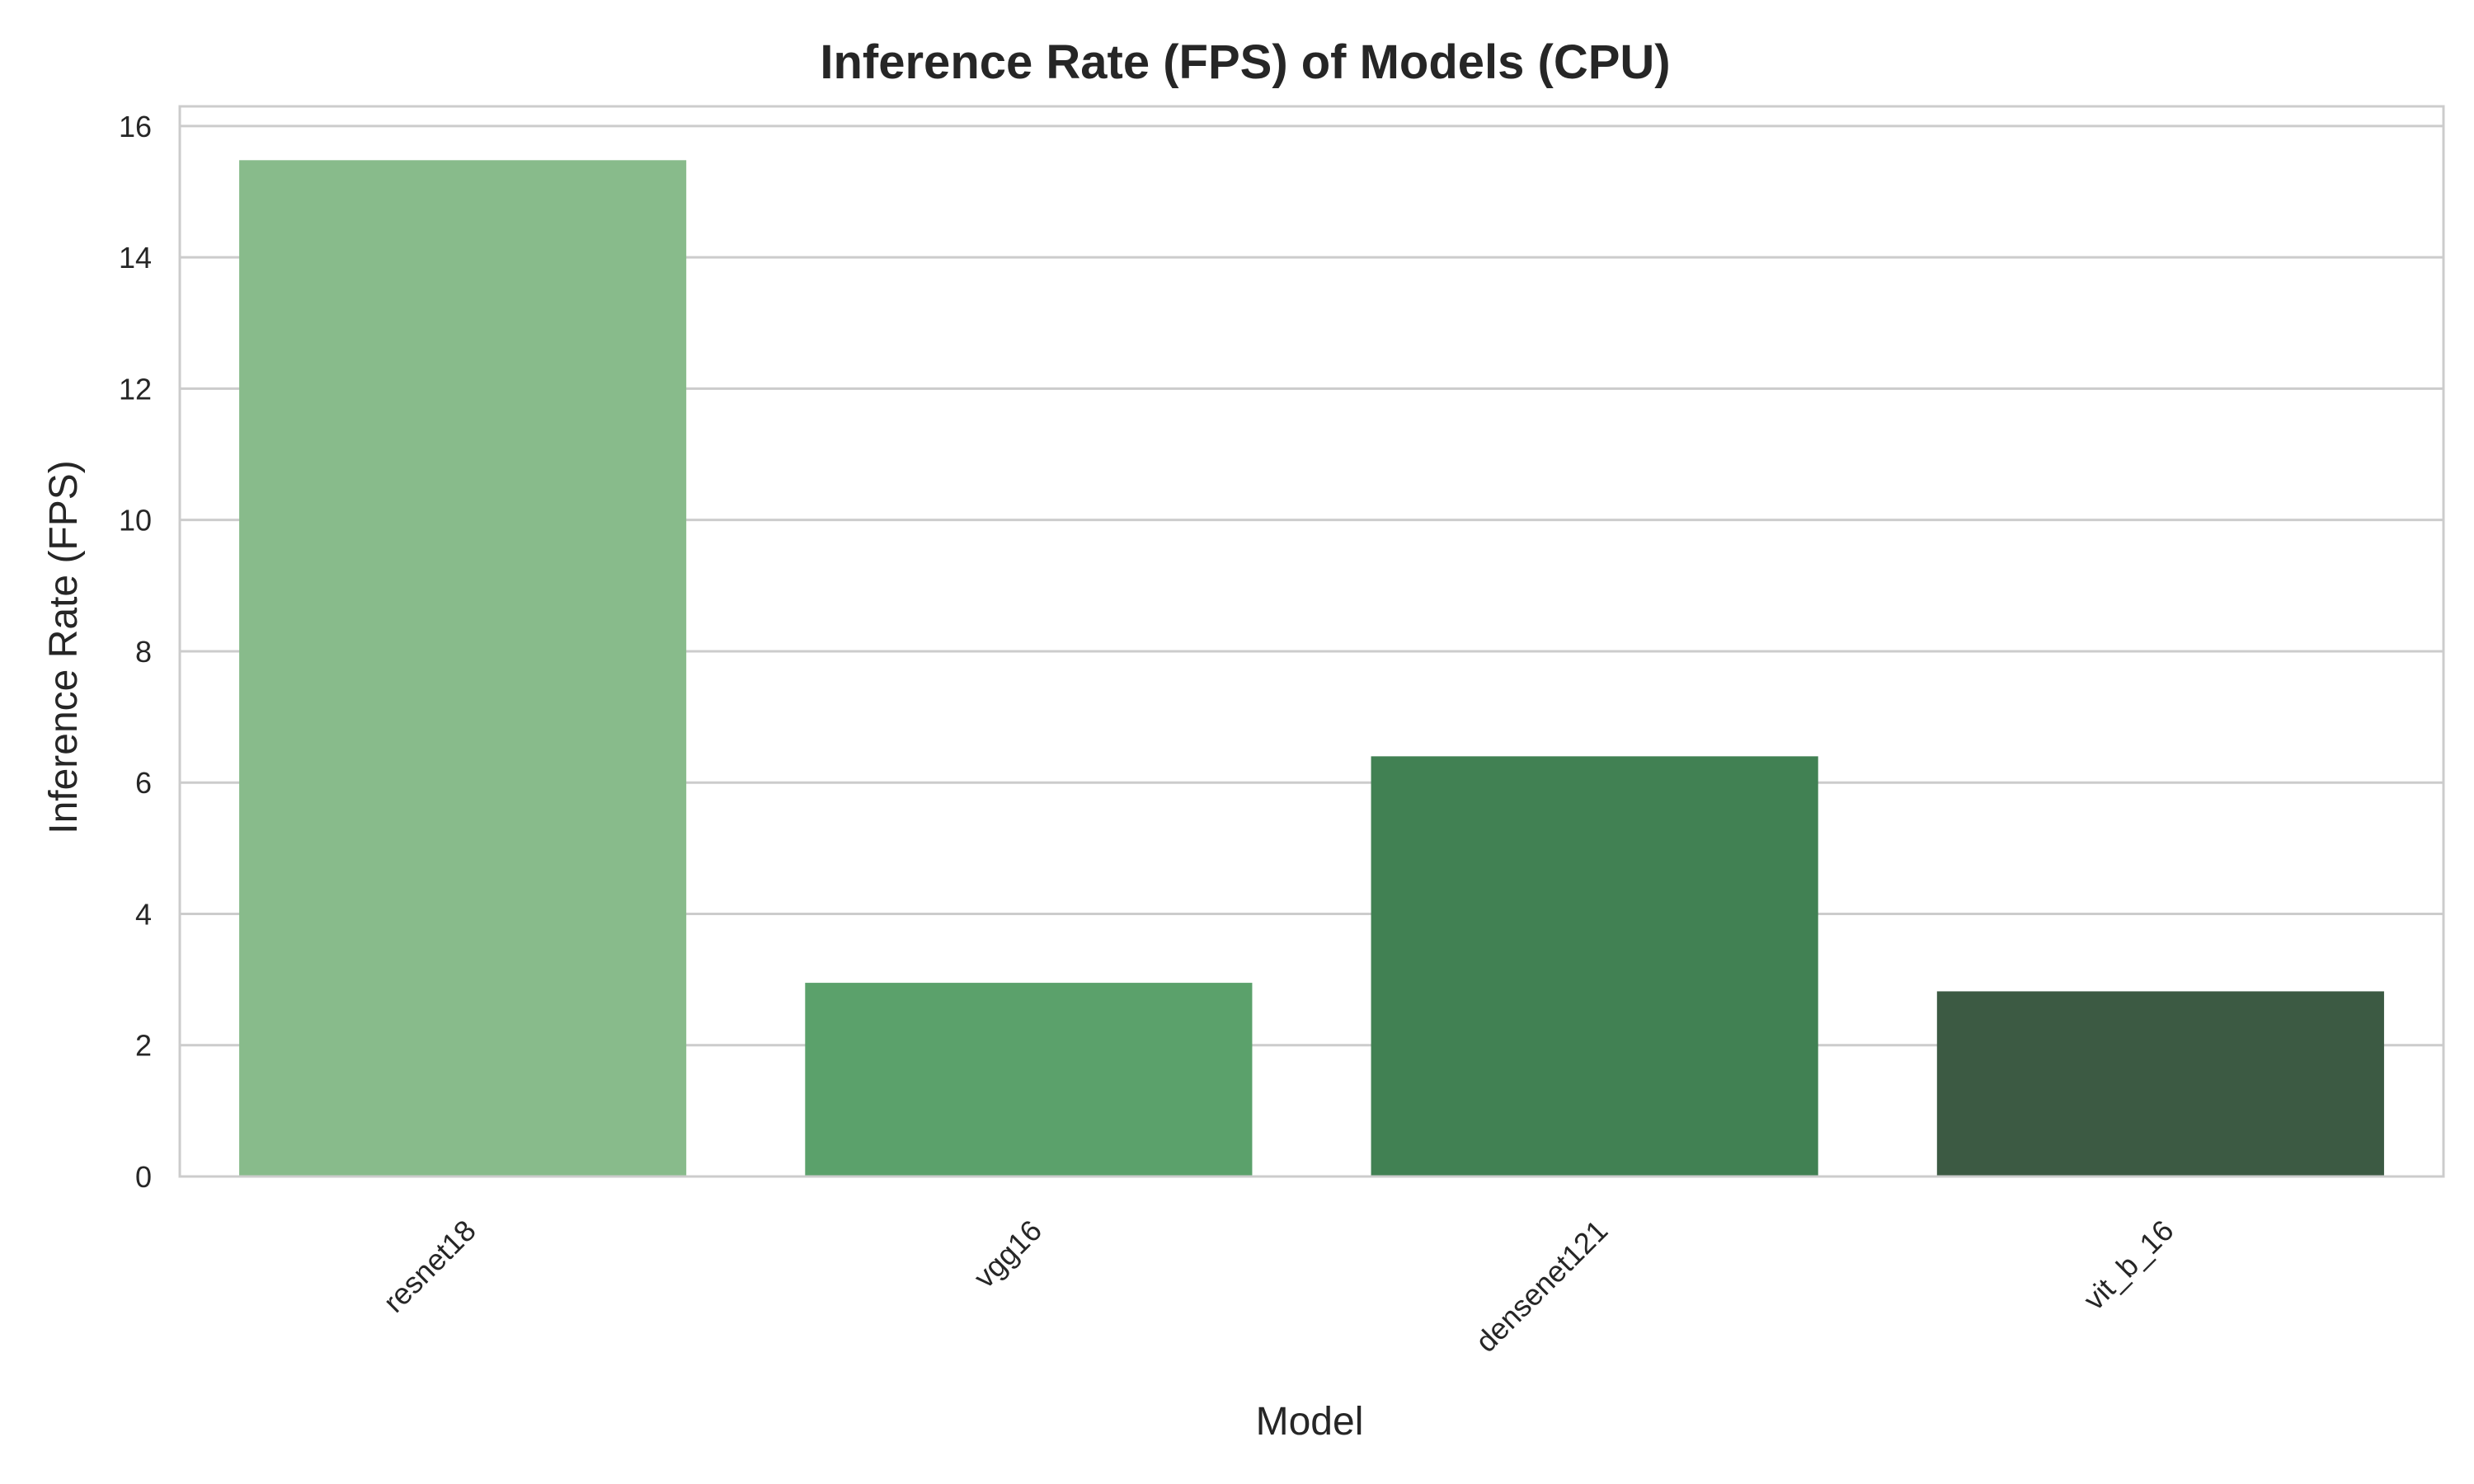 The image size is (2474, 1484). Describe the element at coordinates (135, 521) in the screenshot. I see `y-tick-label: 10` at that location.